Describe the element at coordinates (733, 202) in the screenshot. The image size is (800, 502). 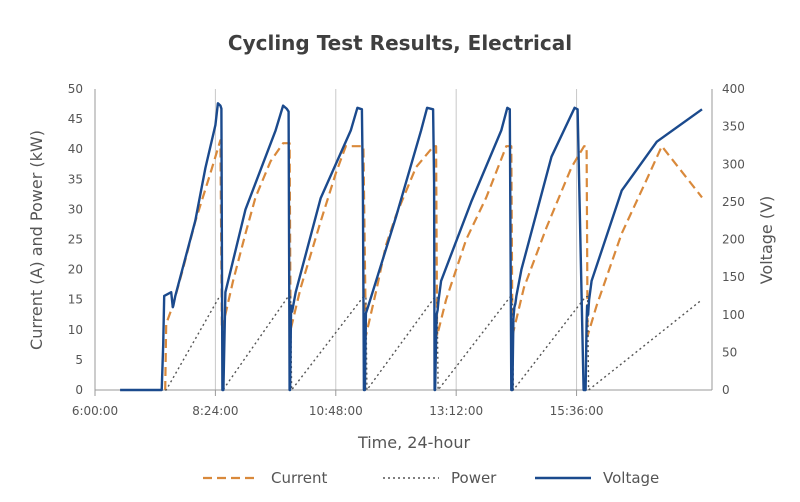
I see `y-right-tick-label: 250` at that location.